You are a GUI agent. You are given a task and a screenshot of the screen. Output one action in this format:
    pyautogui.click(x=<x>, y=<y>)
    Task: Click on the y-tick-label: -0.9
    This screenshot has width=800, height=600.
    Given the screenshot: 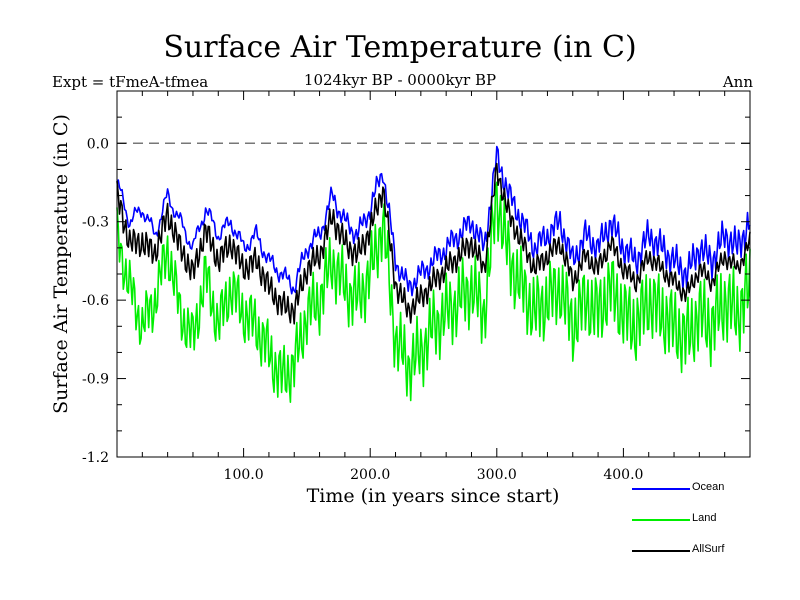 What is the action you would take?
    pyautogui.click(x=95, y=380)
    